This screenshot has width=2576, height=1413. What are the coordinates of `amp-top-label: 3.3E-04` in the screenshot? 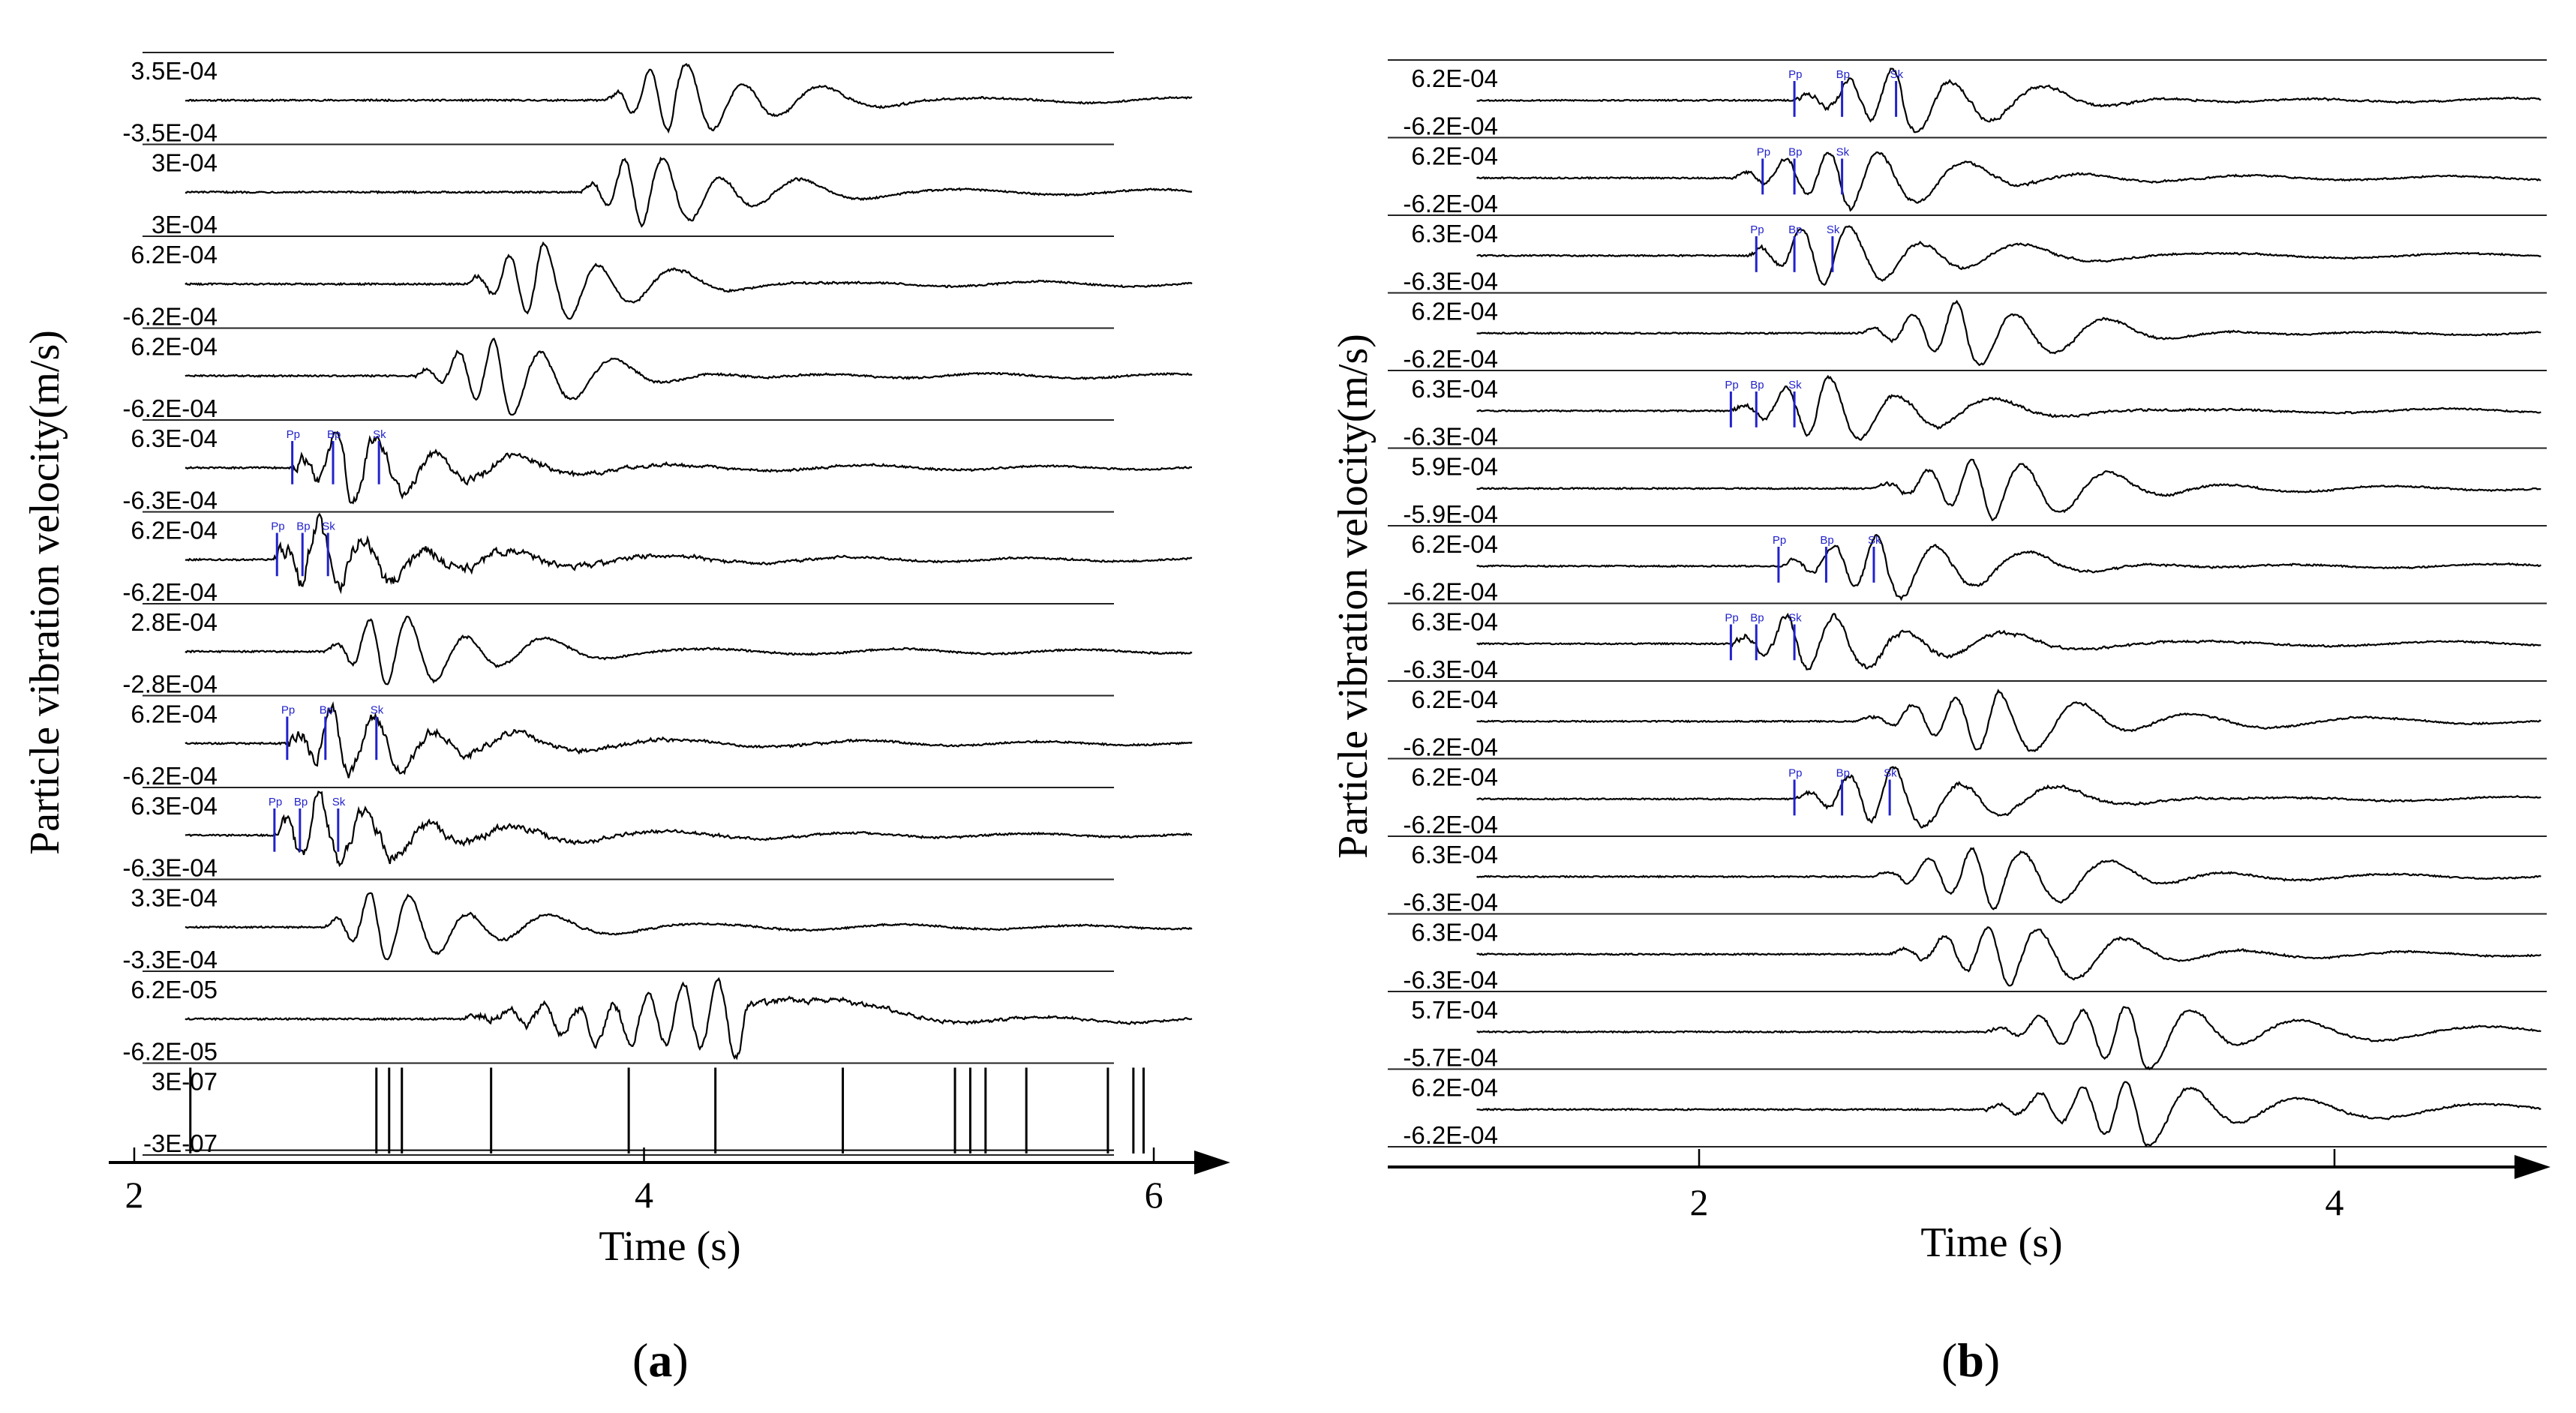 It's located at (174, 898).